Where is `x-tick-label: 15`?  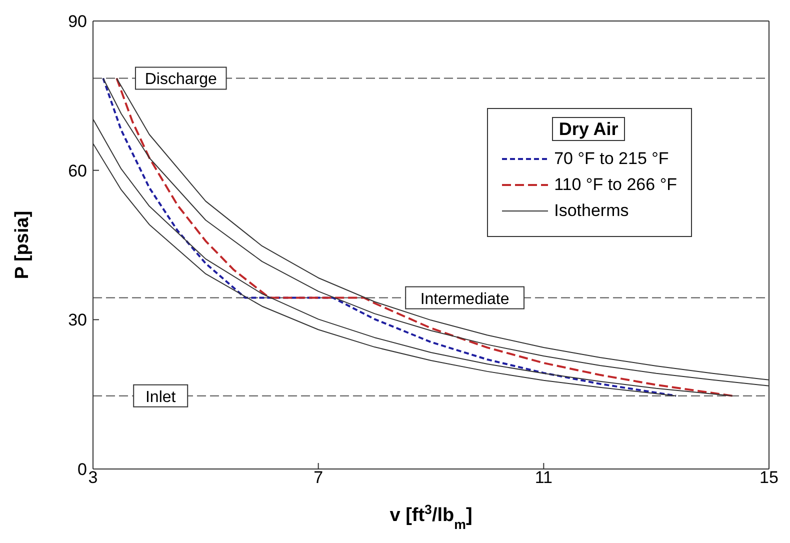
x-tick-label: 15 is located at coordinates (769, 478).